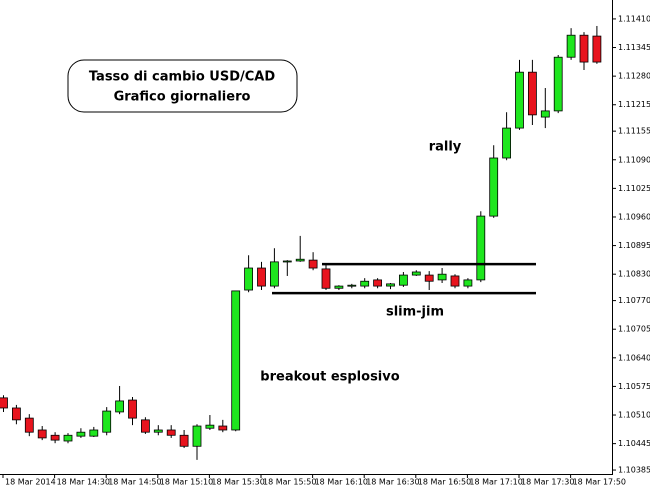 This screenshot has height=488, width=650. Describe the element at coordinates (444, 482) in the screenshot. I see `x-tick-label: 18 Mar 16:50` at that location.